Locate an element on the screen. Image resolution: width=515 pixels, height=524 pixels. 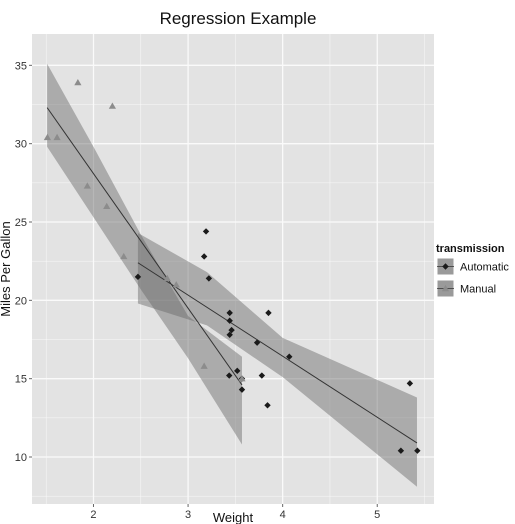
y-axis-title: Miles Per Gallon is located at coordinates (6, 268).